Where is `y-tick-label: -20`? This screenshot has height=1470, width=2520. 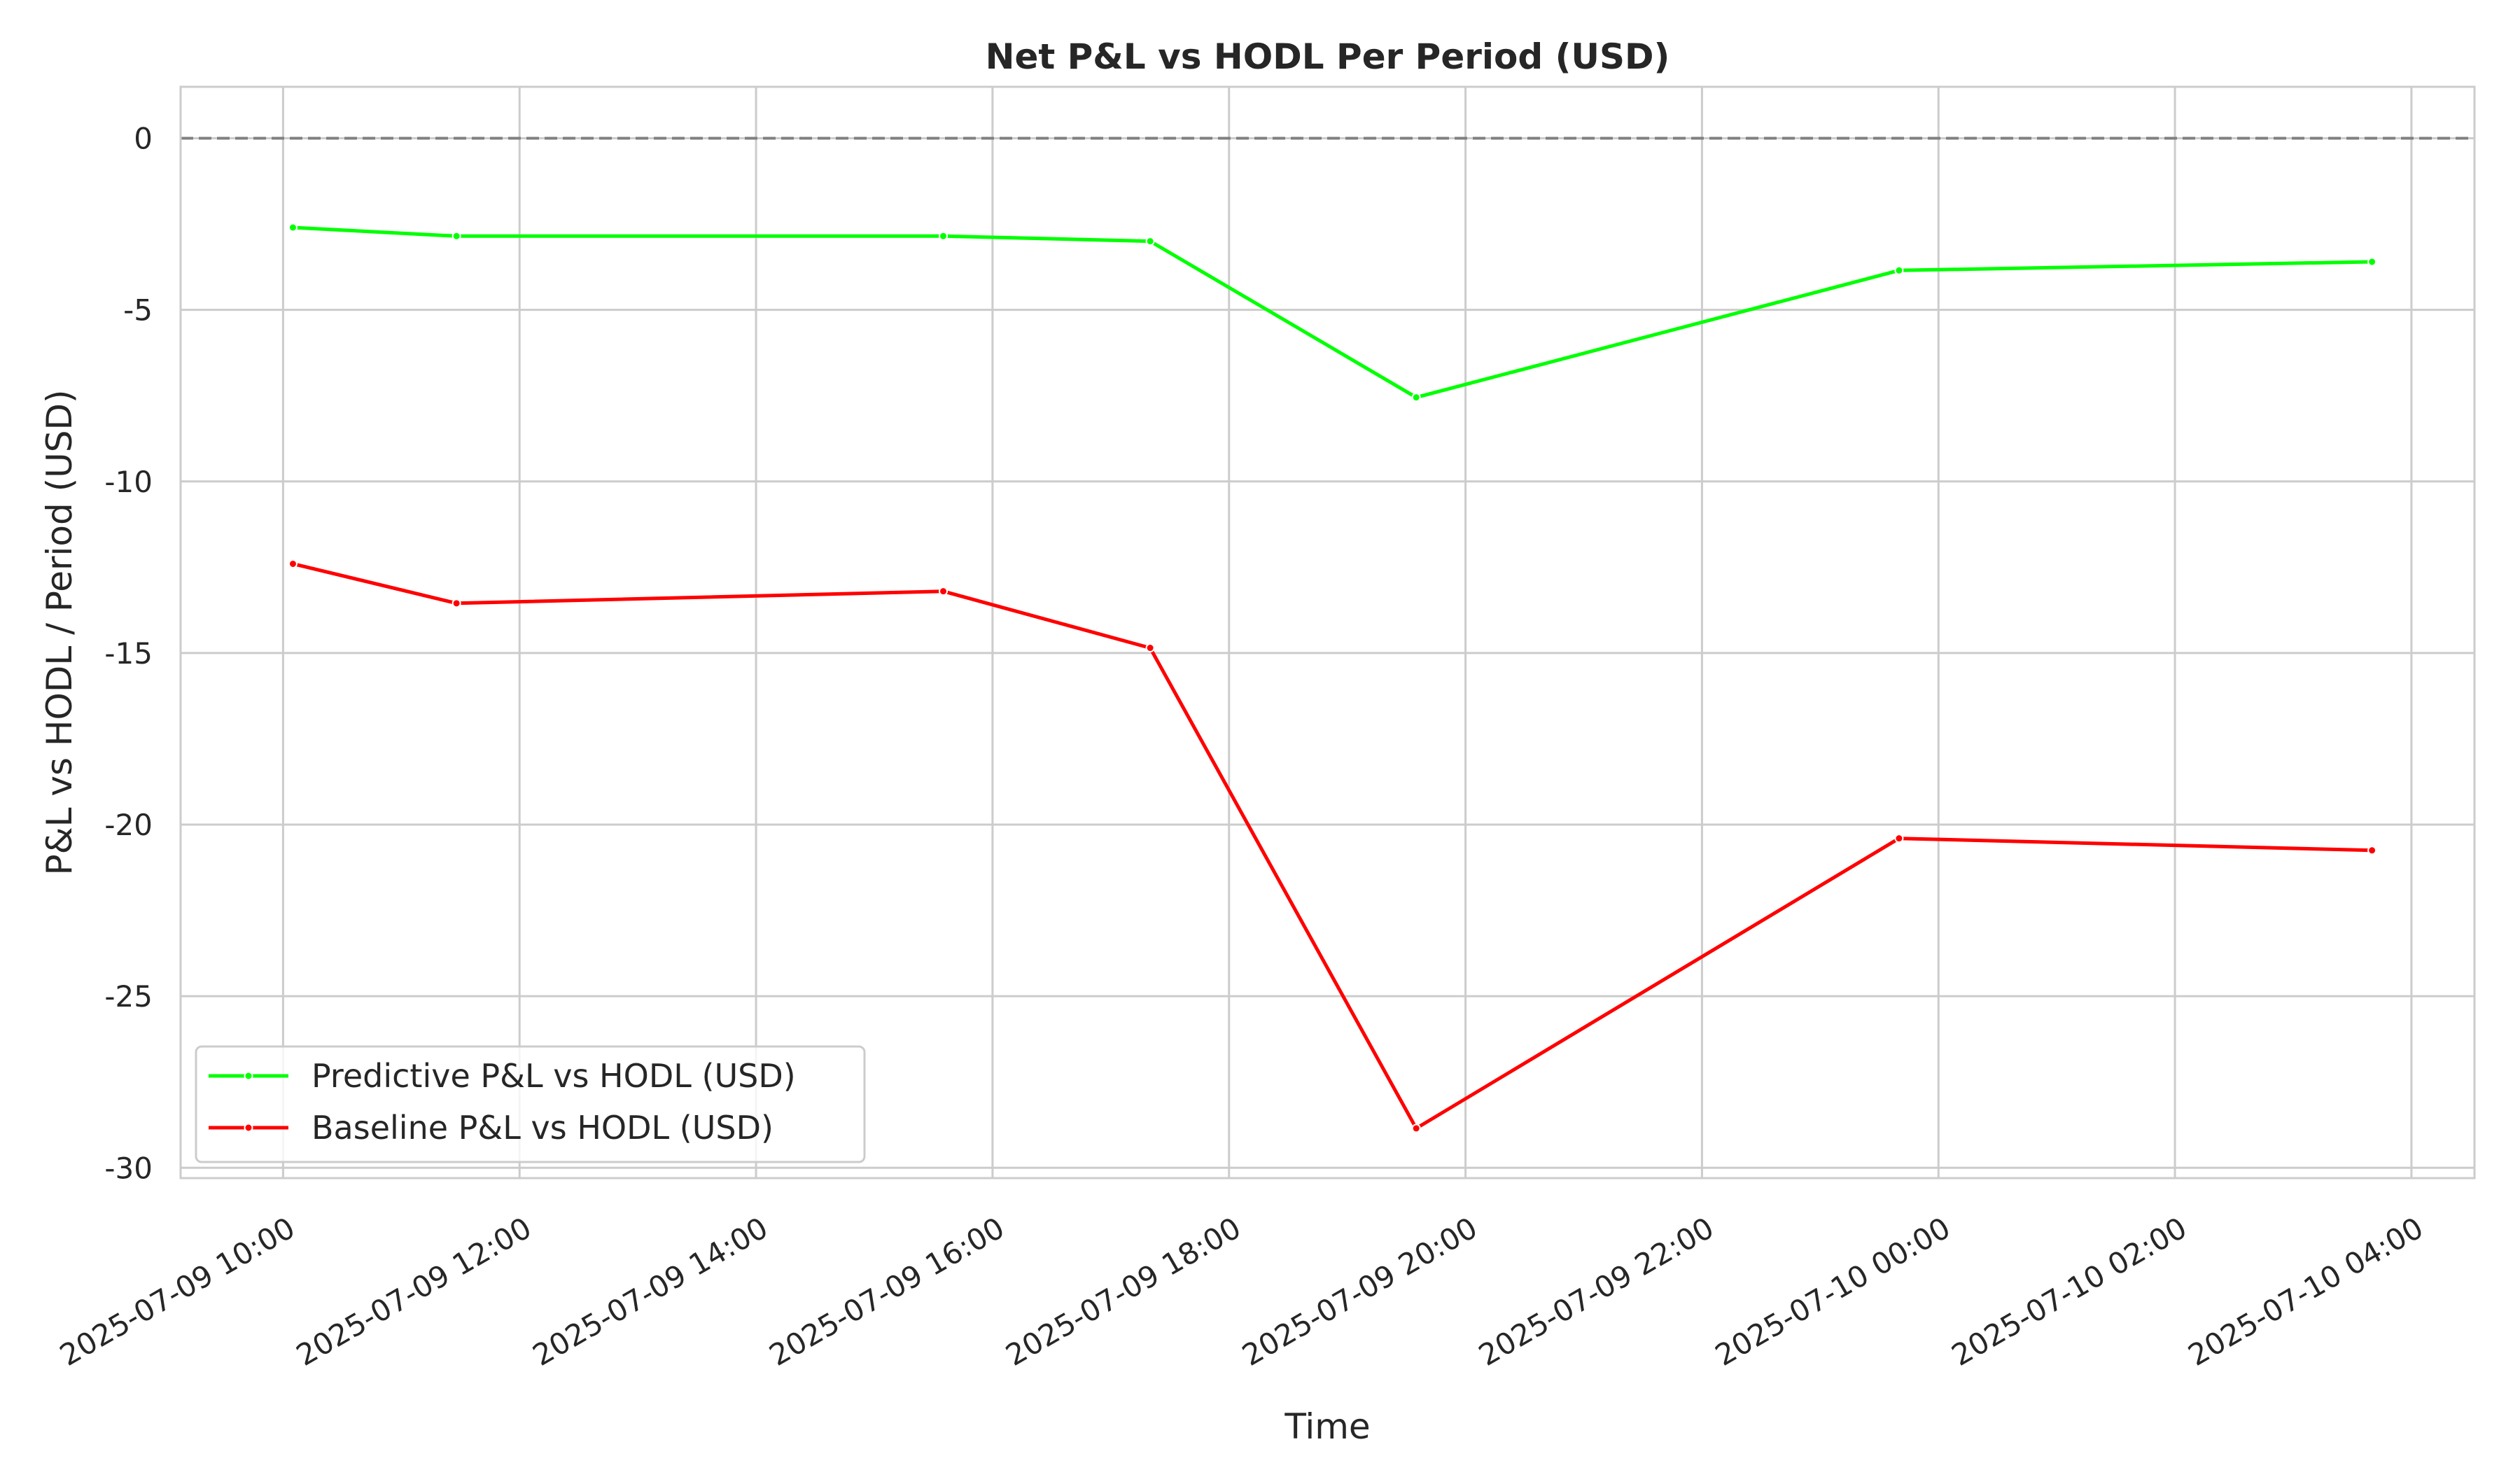
y-tick-label: -20 is located at coordinates (128, 825).